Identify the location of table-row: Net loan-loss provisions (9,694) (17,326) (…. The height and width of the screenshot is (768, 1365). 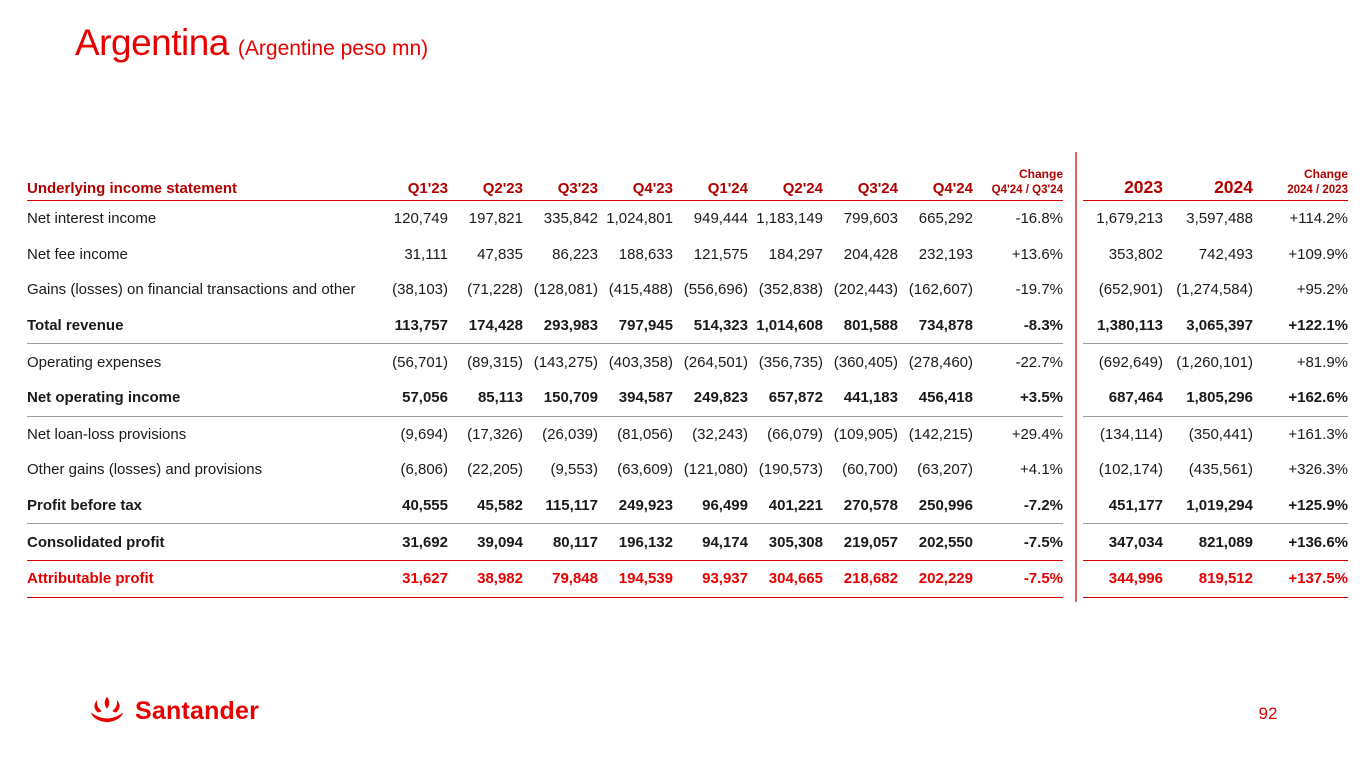
(687, 435).